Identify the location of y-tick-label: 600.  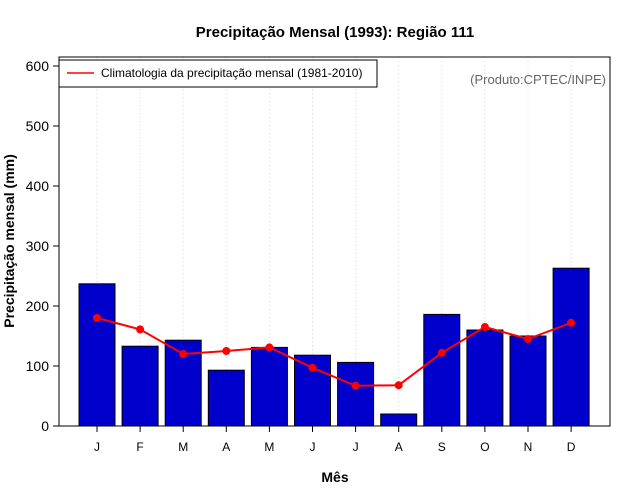
(38, 66).